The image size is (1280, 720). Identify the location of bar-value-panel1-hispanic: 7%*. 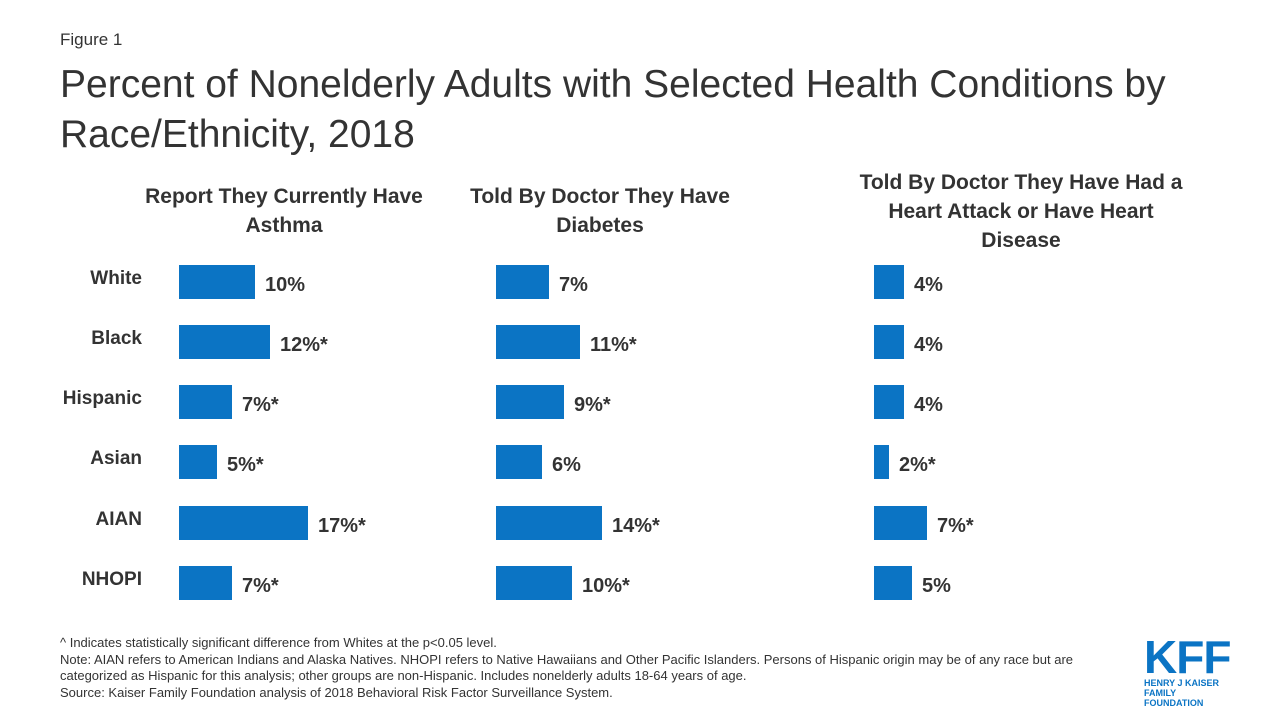
(260, 405).